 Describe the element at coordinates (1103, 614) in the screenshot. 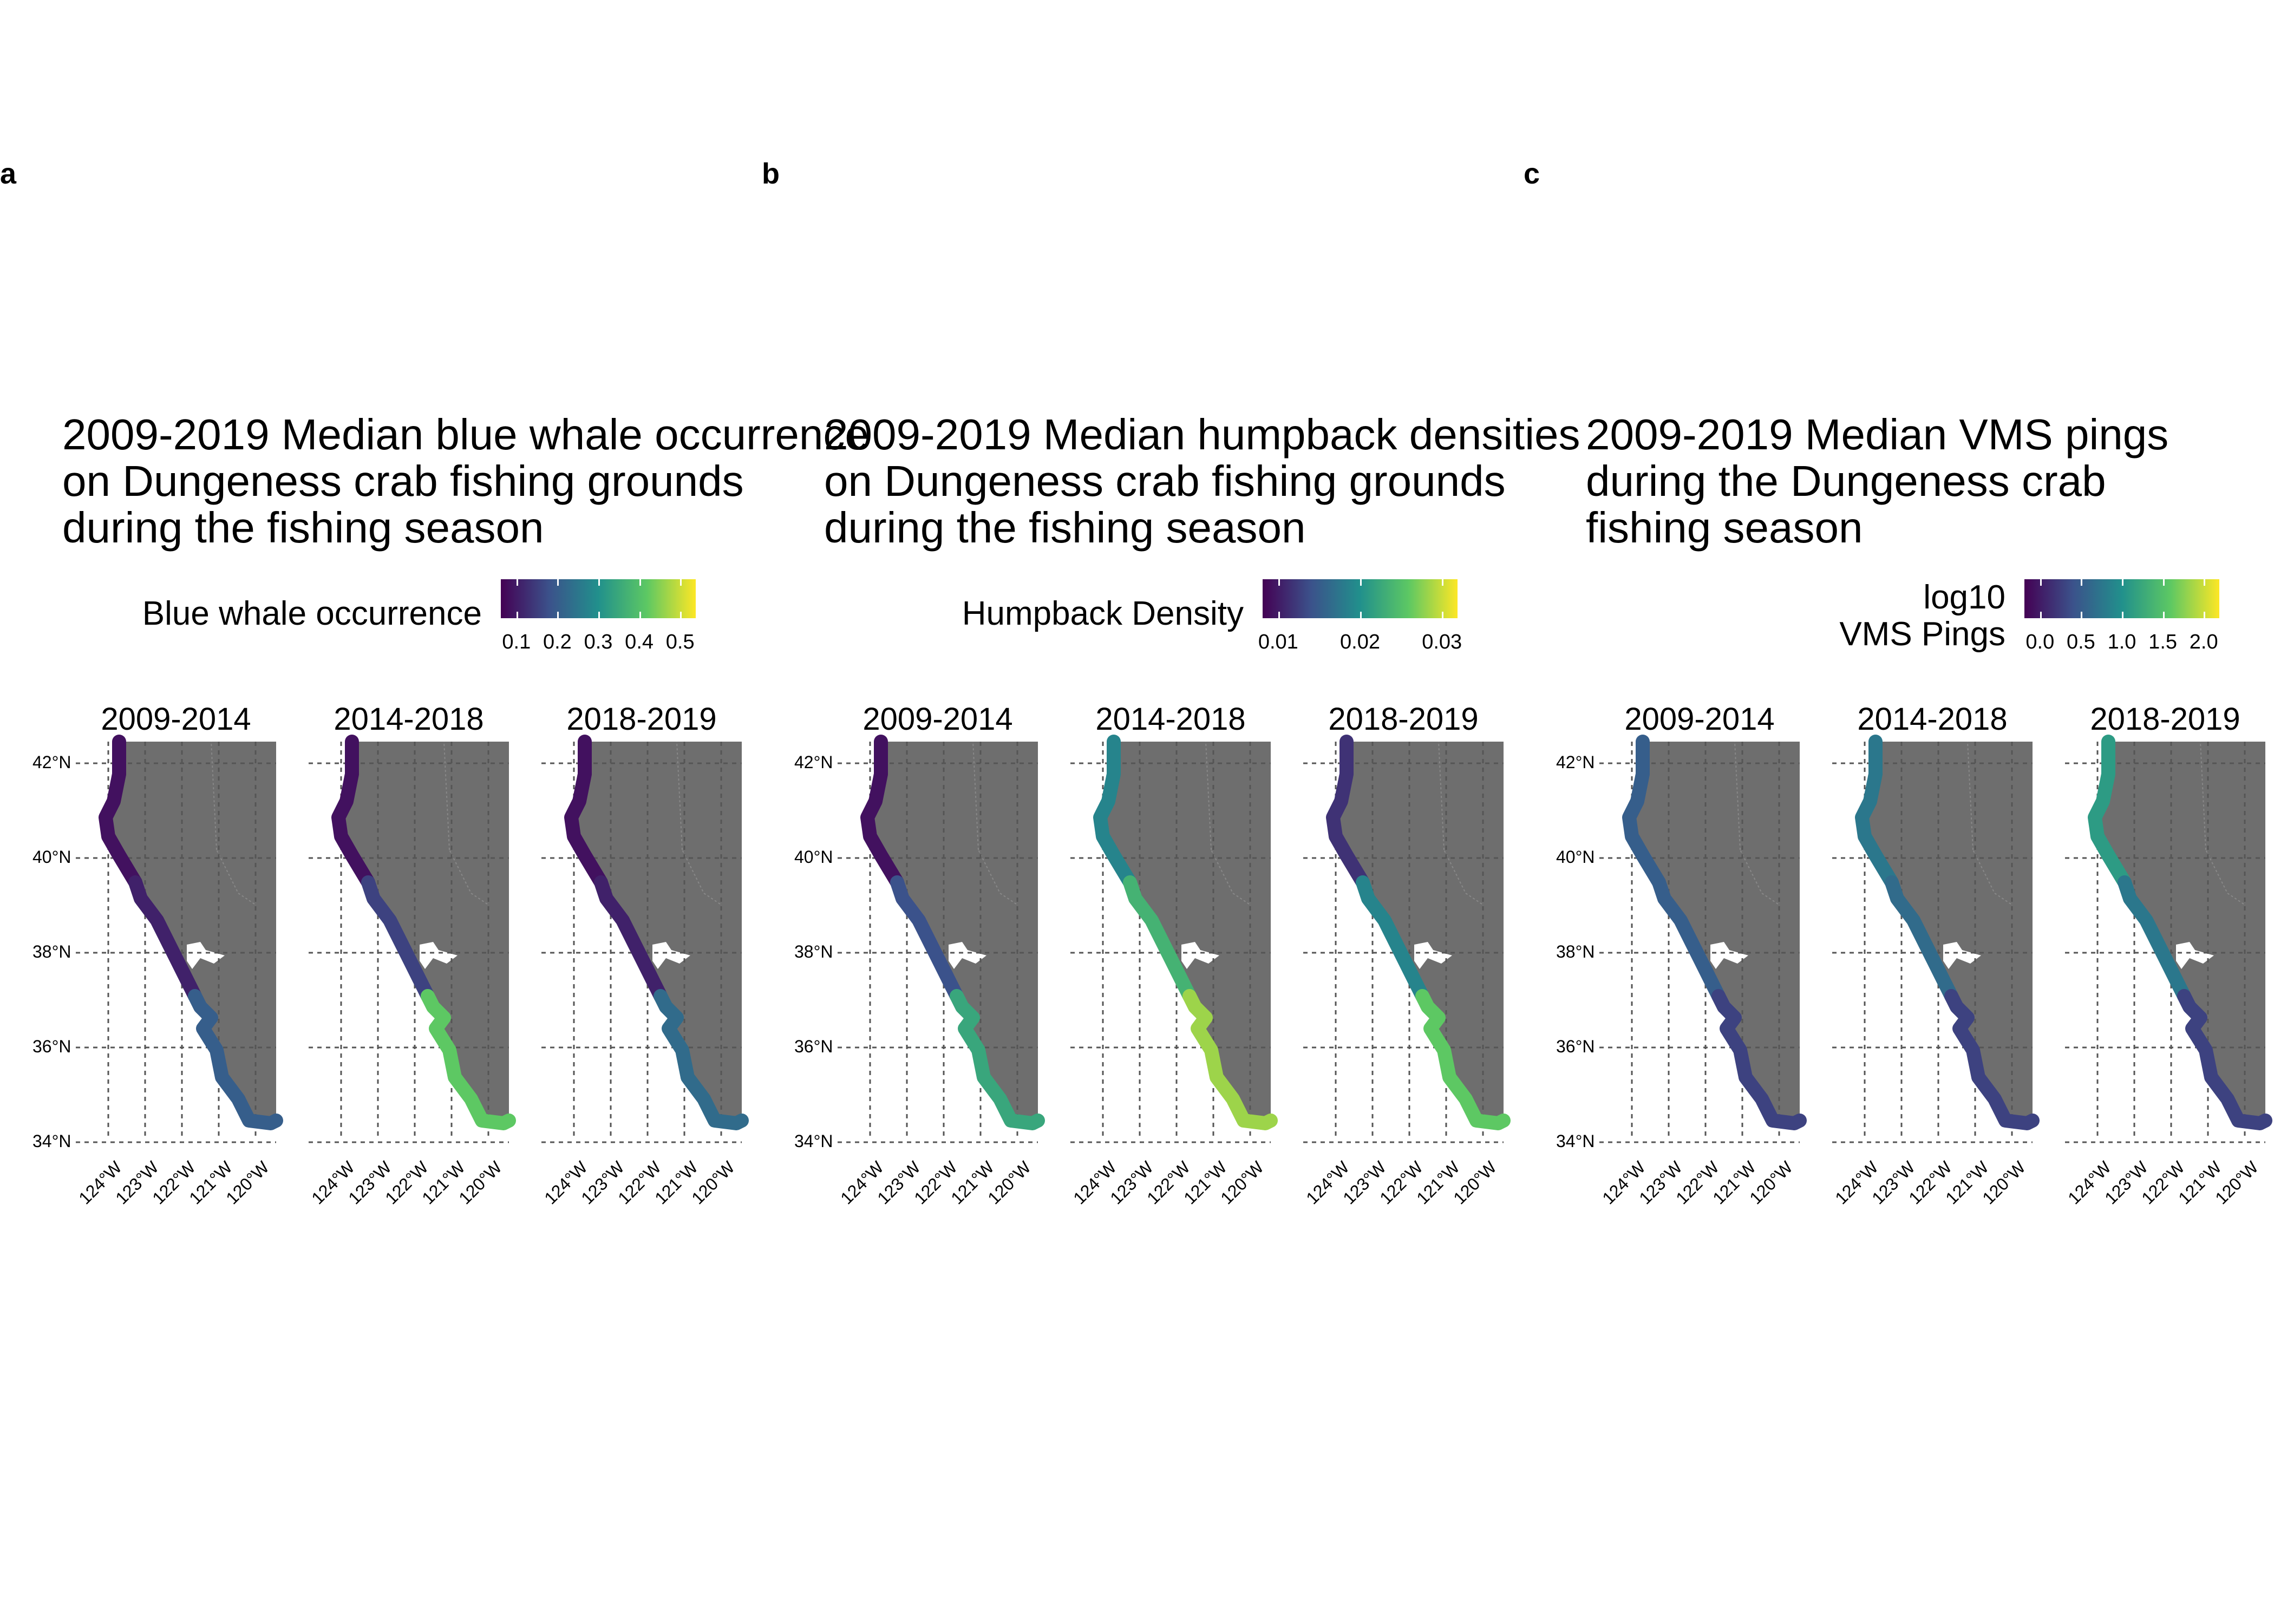

I see `legend-title: Humpback Density` at that location.